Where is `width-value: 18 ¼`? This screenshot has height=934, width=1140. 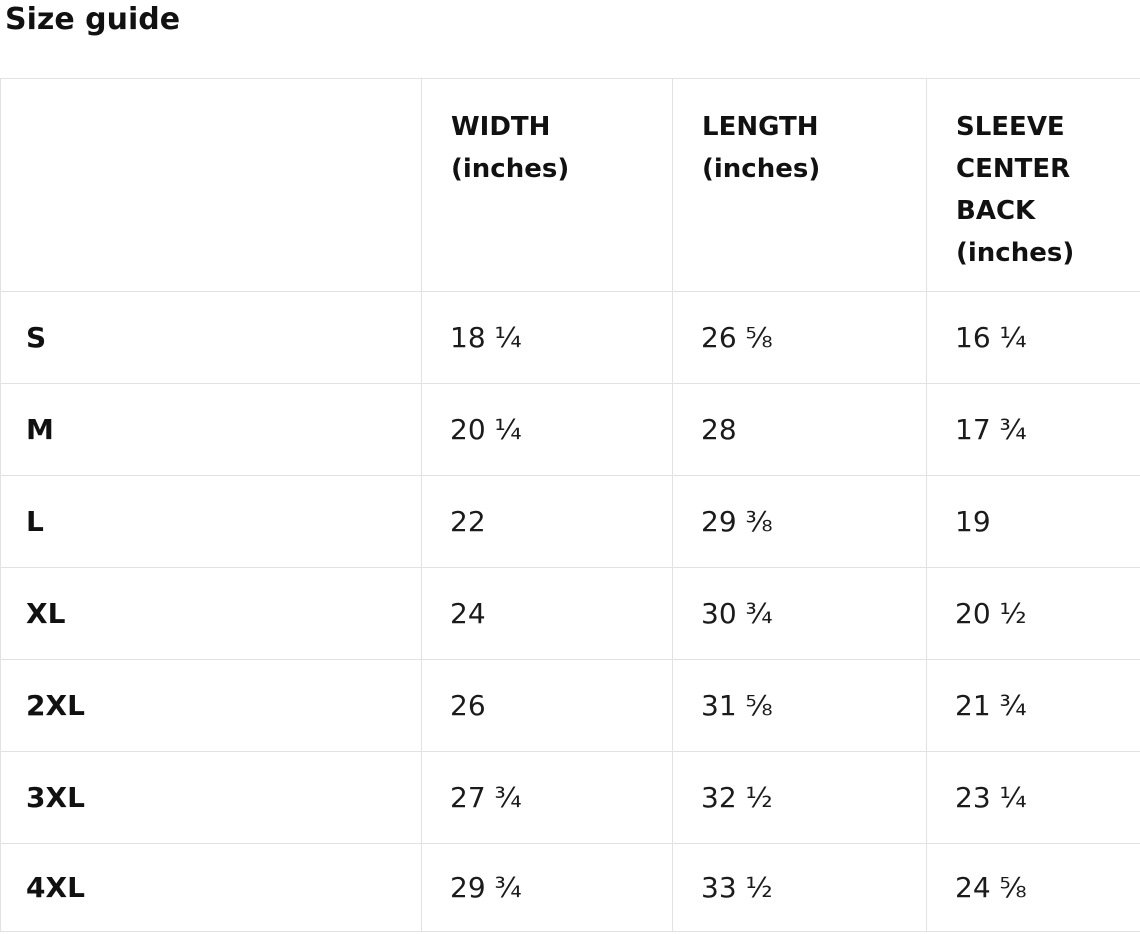
width-value: 18 ¼ is located at coordinates (547, 337).